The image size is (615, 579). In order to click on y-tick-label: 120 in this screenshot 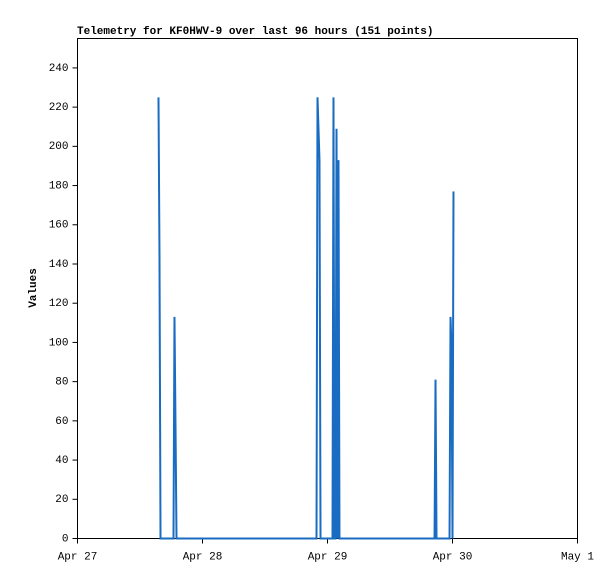, I will do `click(59, 304)`.